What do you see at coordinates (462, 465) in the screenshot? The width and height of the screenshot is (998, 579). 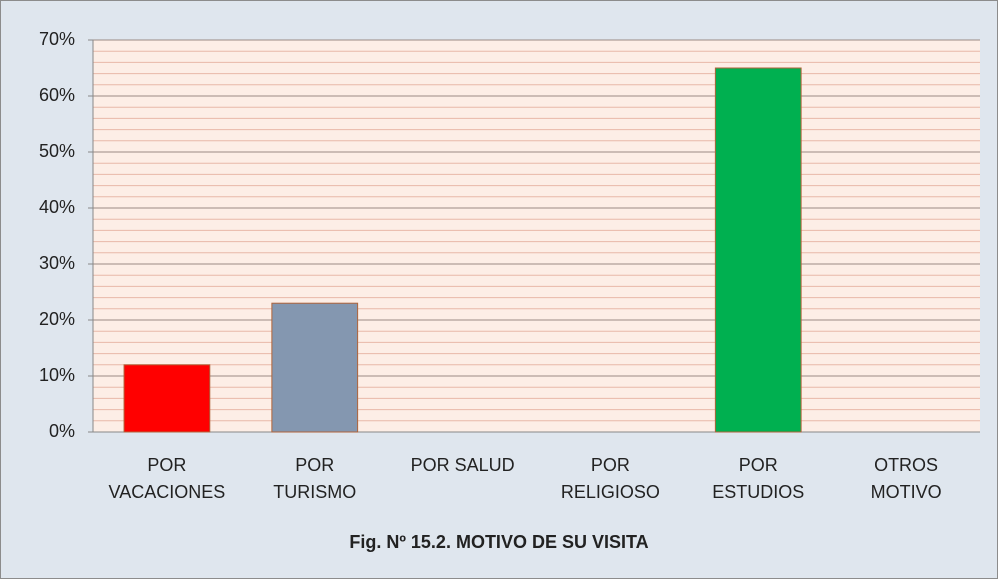 I see `x-tick-label: POR SALUD` at bounding box center [462, 465].